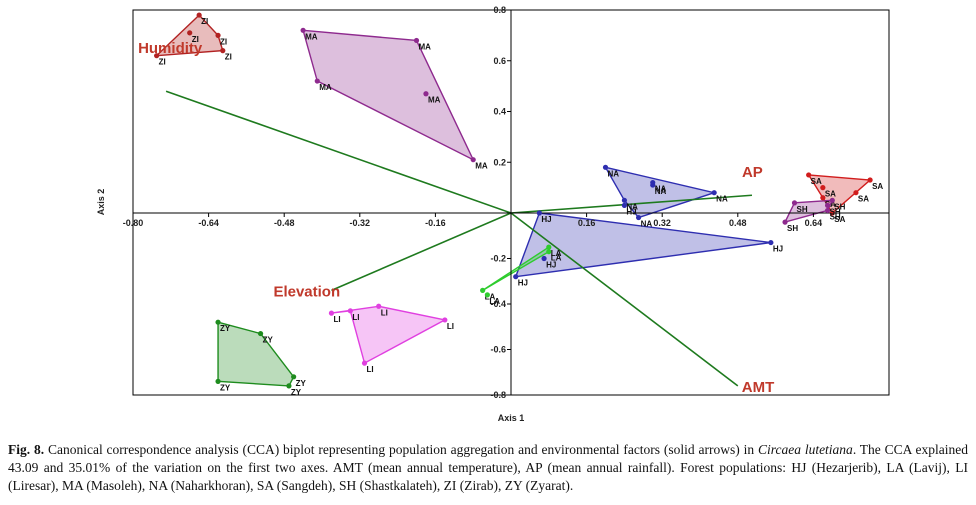 The height and width of the screenshot is (505, 976). I want to click on arrow-label-humidity: Humidity, so click(170, 48).